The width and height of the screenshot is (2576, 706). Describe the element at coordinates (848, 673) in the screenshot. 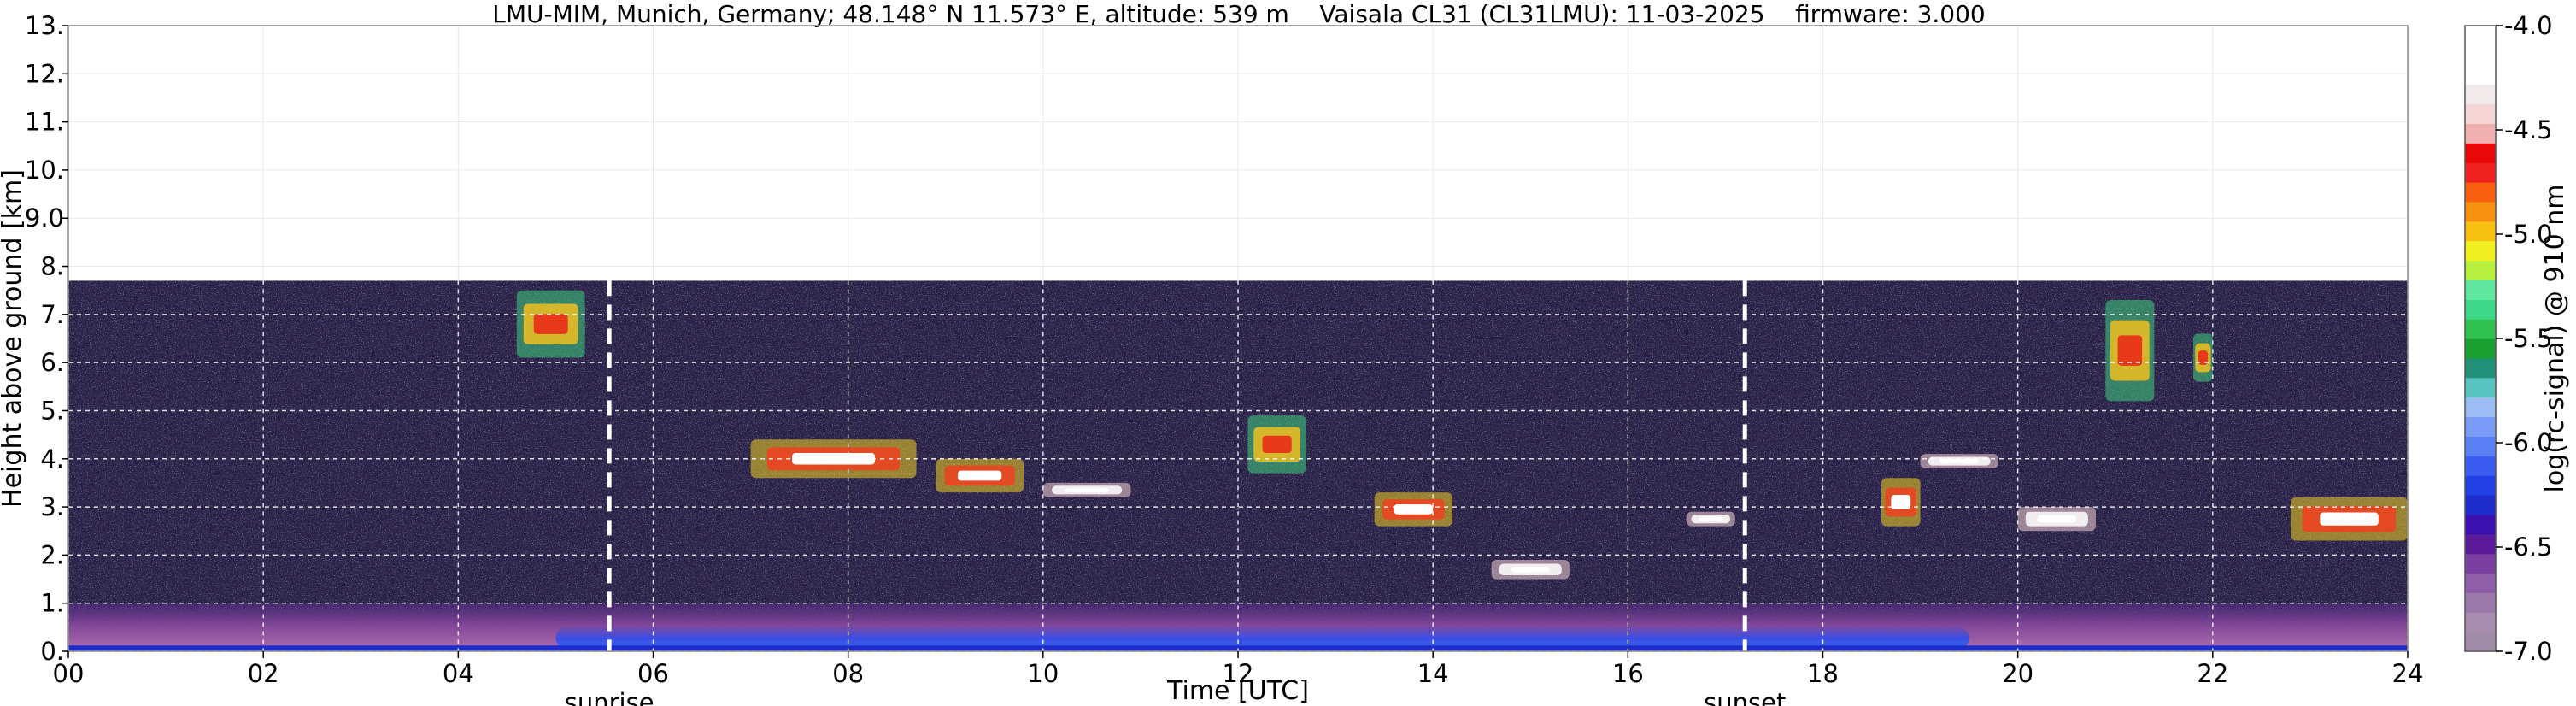

I see `x-tick-label: 08` at that location.